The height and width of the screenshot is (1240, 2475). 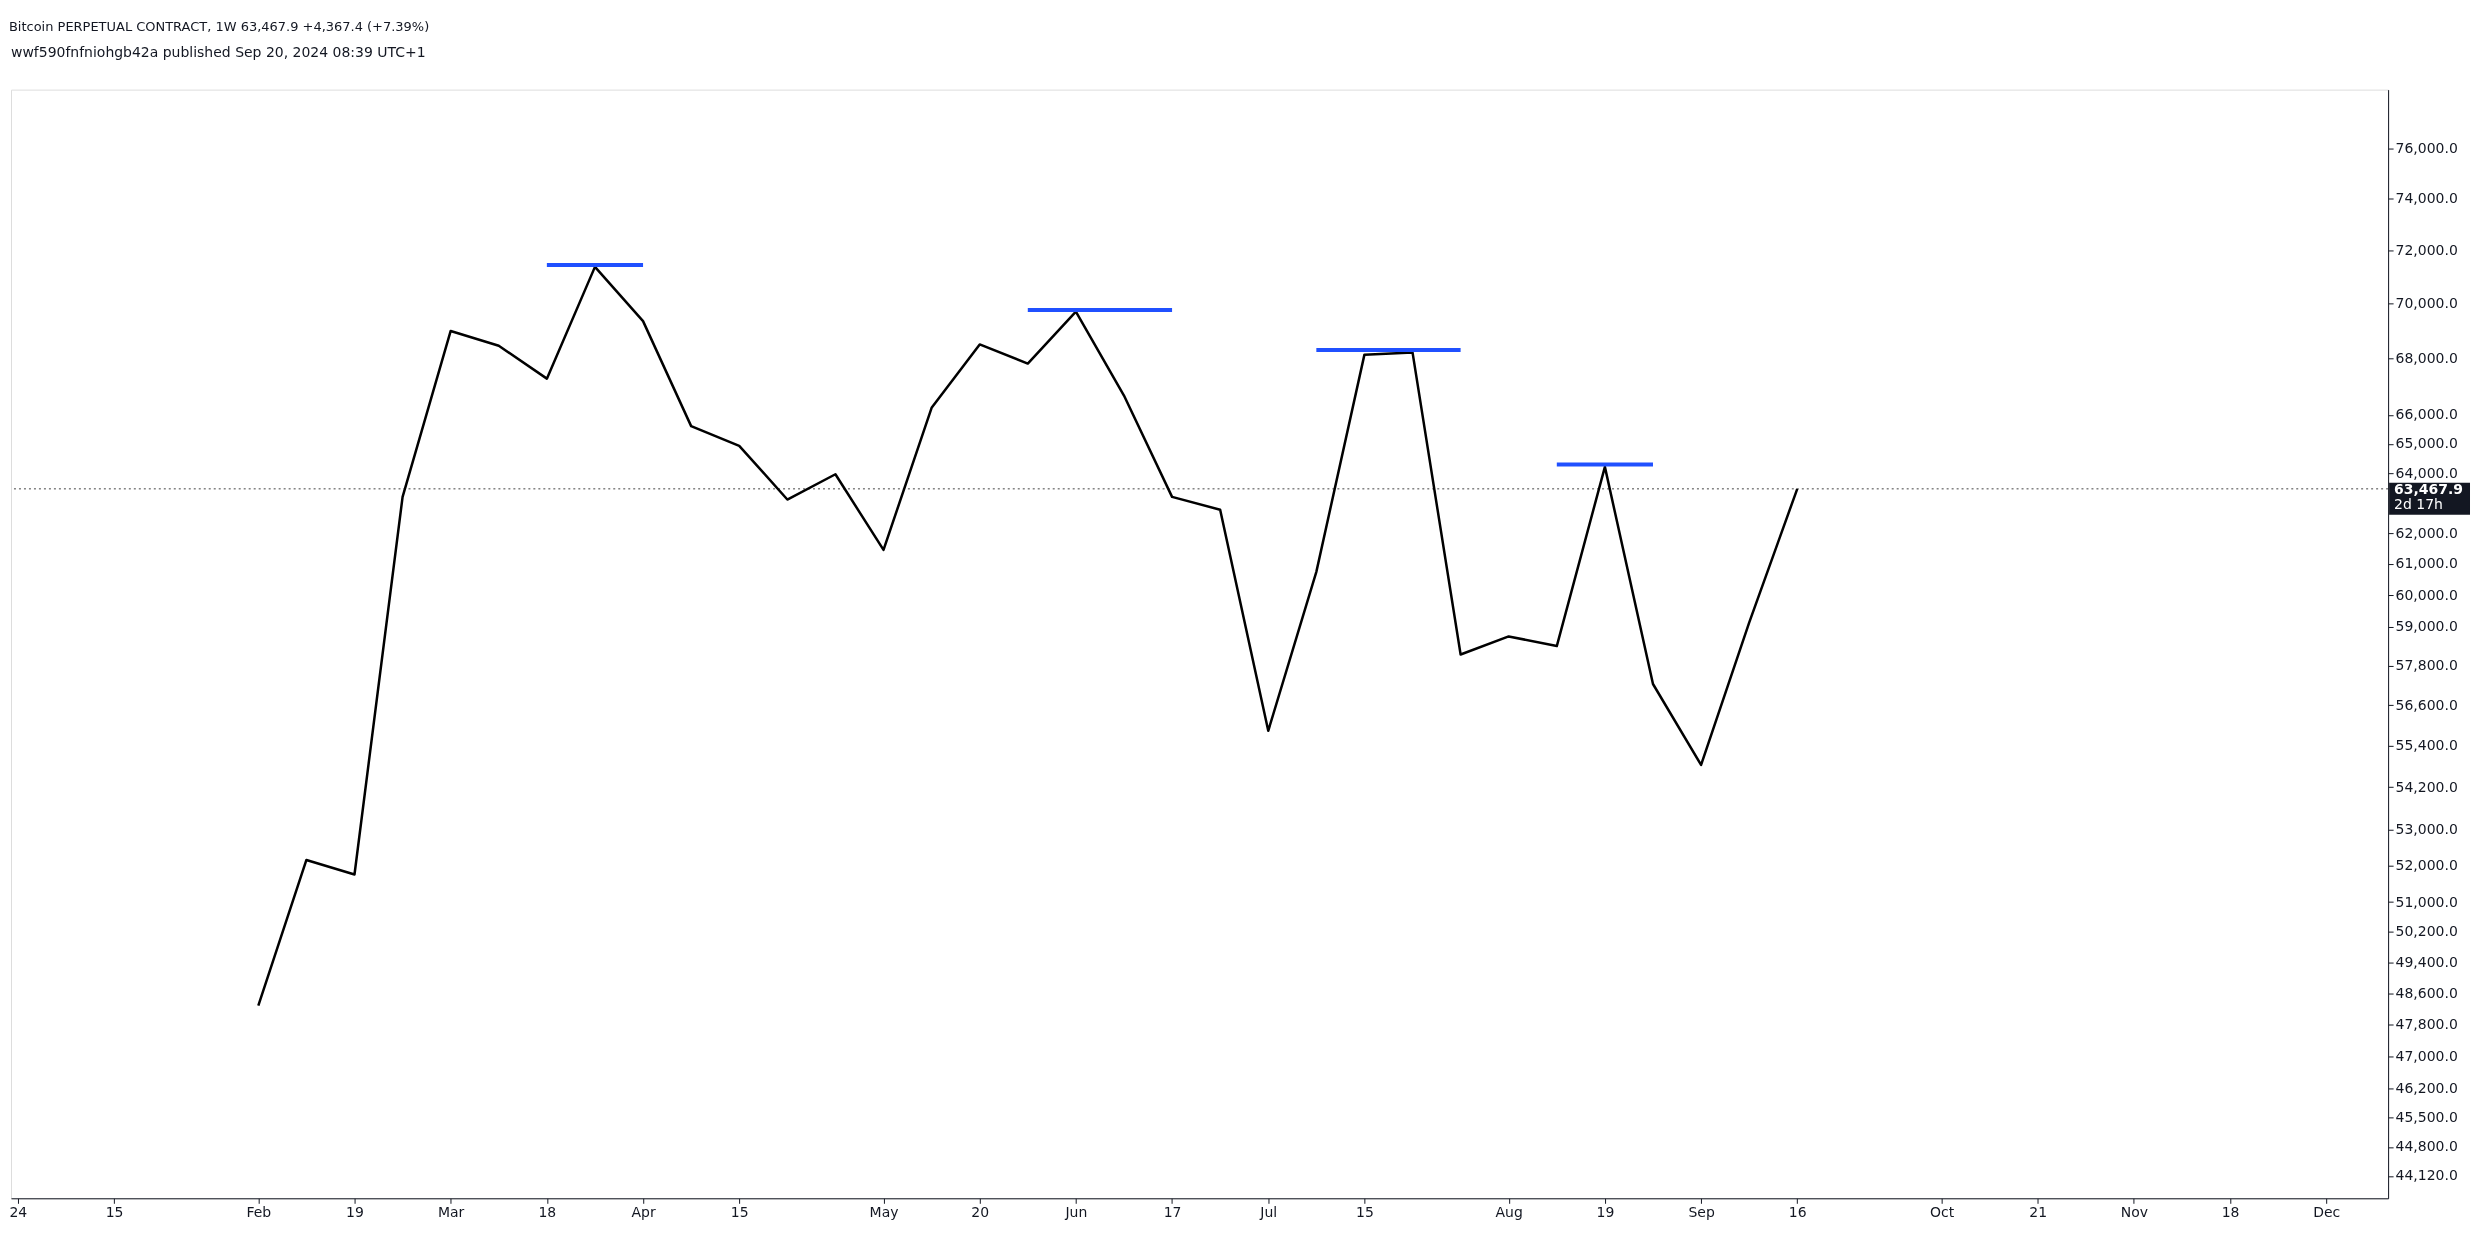 What do you see at coordinates (2426, 704) in the screenshot?
I see `y-tick-label: 56,600.0` at bounding box center [2426, 704].